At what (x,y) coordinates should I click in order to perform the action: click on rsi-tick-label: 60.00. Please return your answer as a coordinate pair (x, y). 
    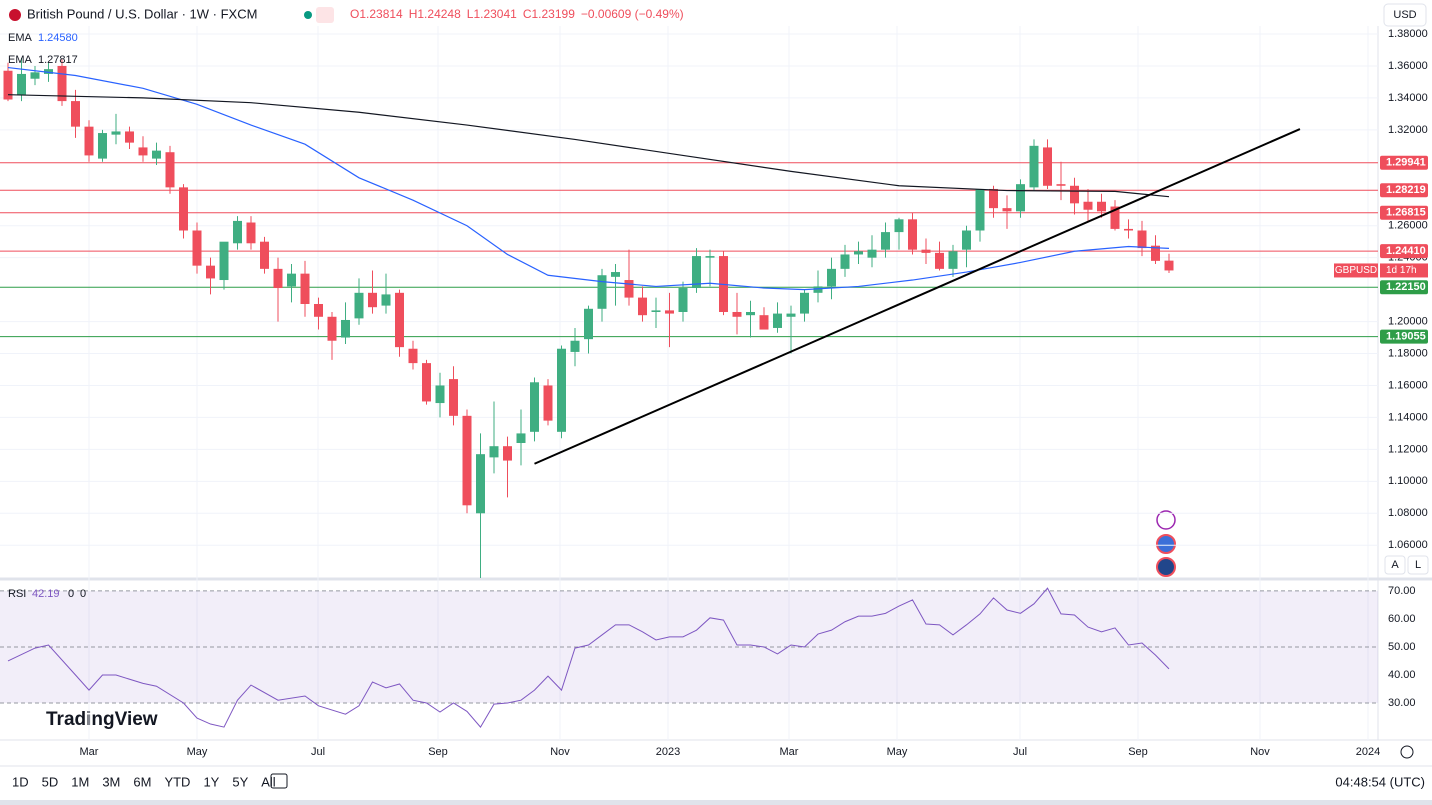
    Looking at the image, I should click on (1402, 619).